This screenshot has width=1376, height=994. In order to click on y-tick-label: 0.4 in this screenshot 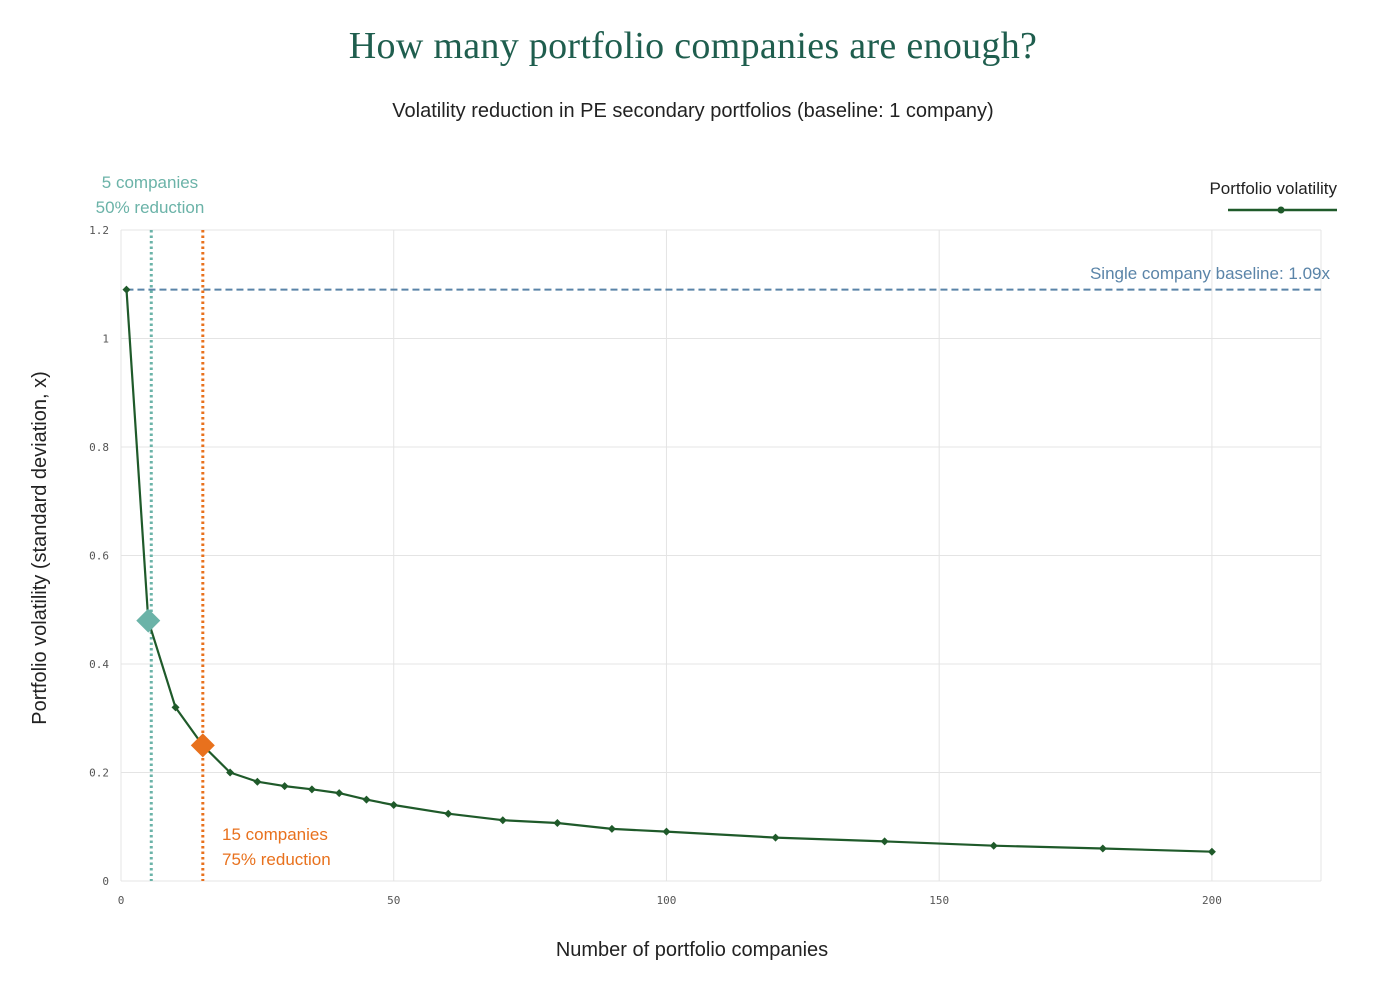, I will do `click(99, 664)`.